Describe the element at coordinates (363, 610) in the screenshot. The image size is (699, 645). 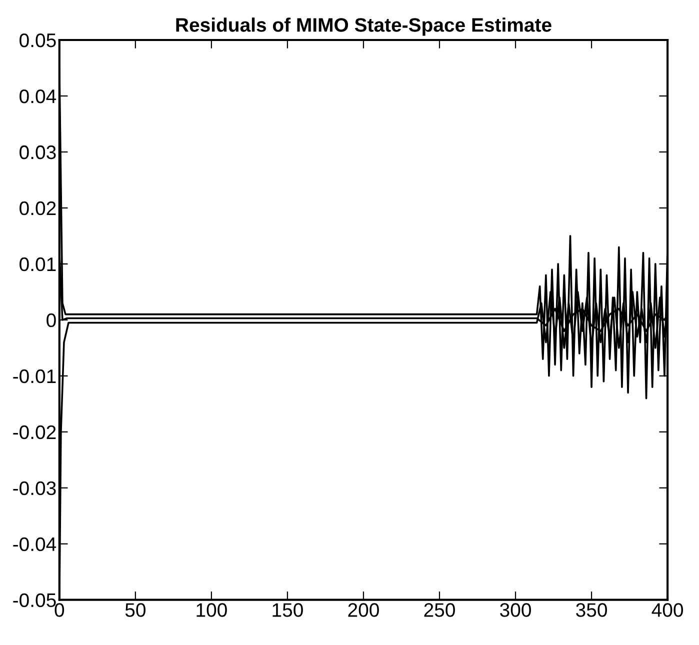
I see `x-tick-label: 200` at that location.